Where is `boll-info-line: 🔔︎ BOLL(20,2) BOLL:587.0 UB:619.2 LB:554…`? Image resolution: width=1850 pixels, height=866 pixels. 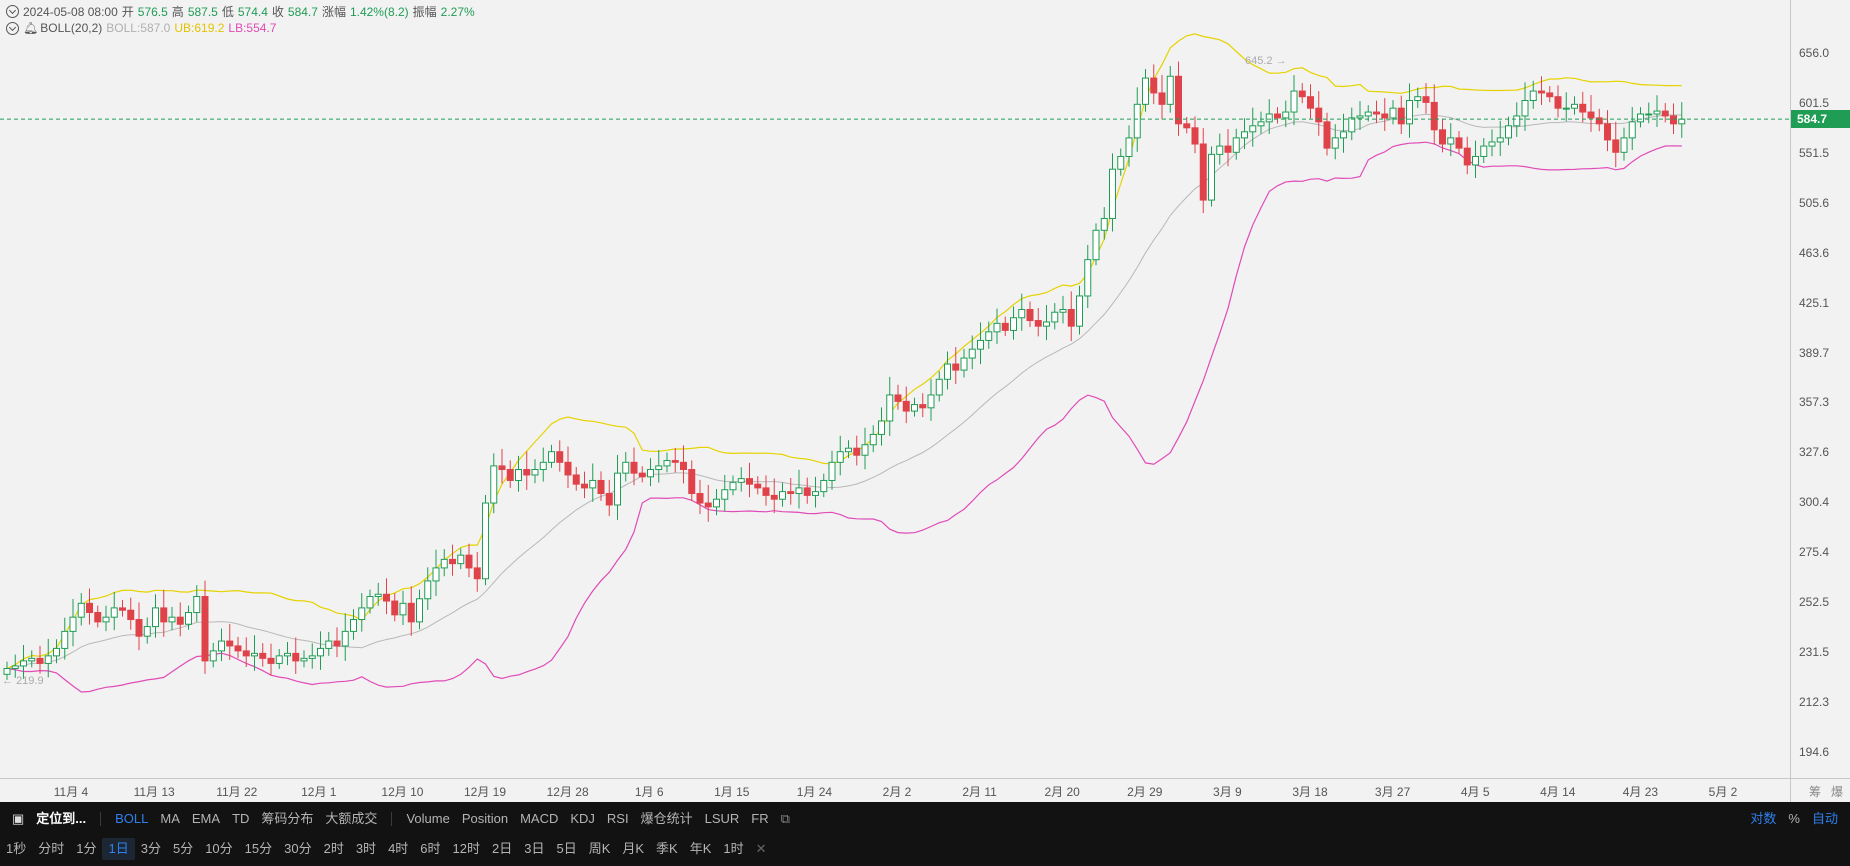 boll-info-line: 🔔︎ BOLL(20,2) BOLL:587.0 UB:619.2 LB:554… is located at coordinates (143, 28).